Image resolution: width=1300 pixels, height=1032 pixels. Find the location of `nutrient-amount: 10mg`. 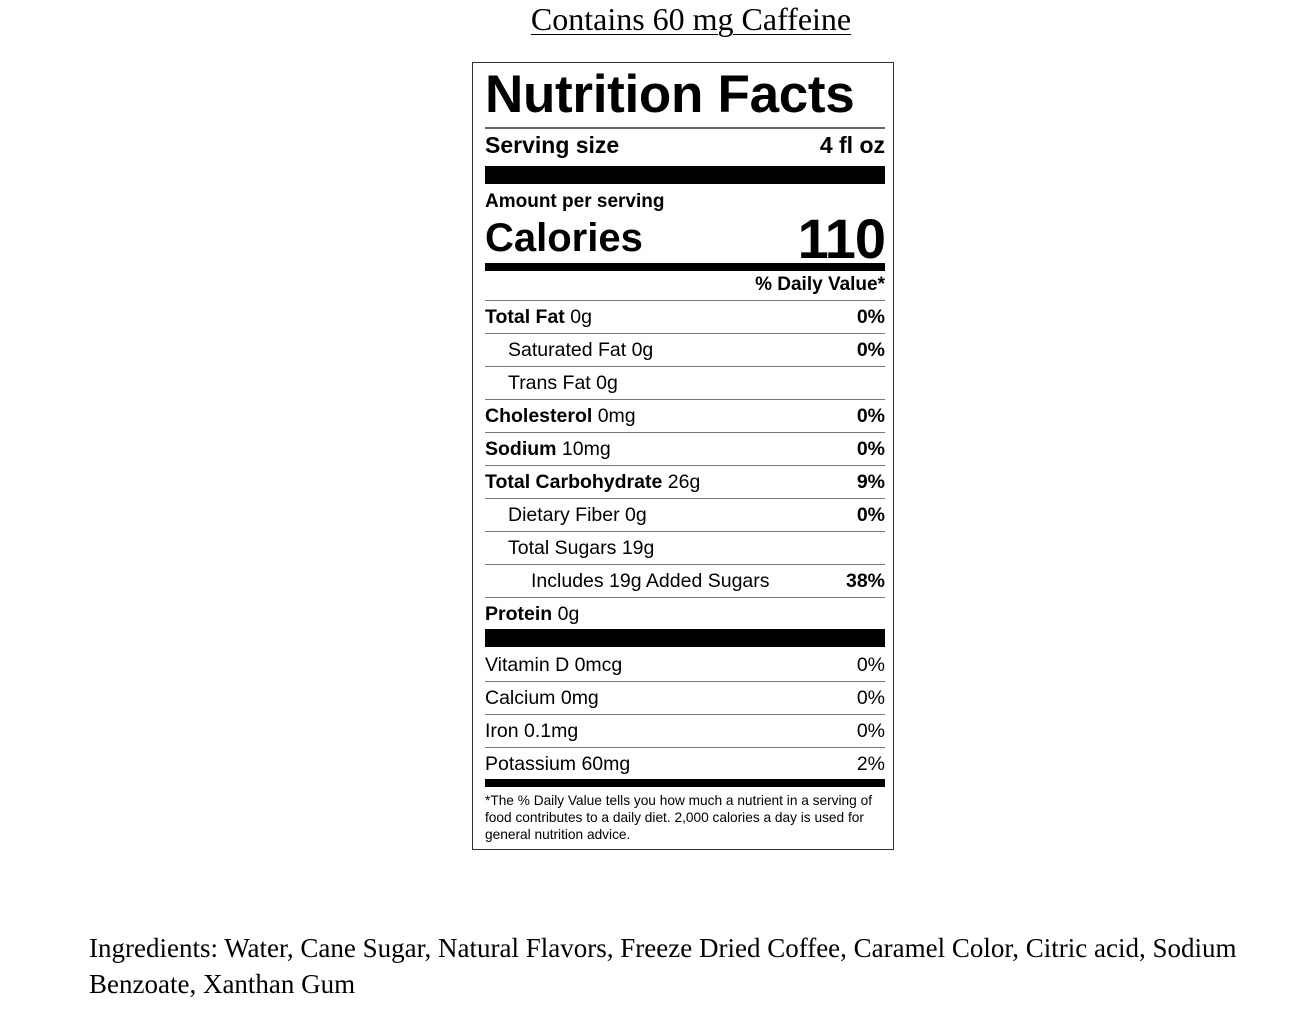

nutrient-amount: 10mg is located at coordinates (586, 448).